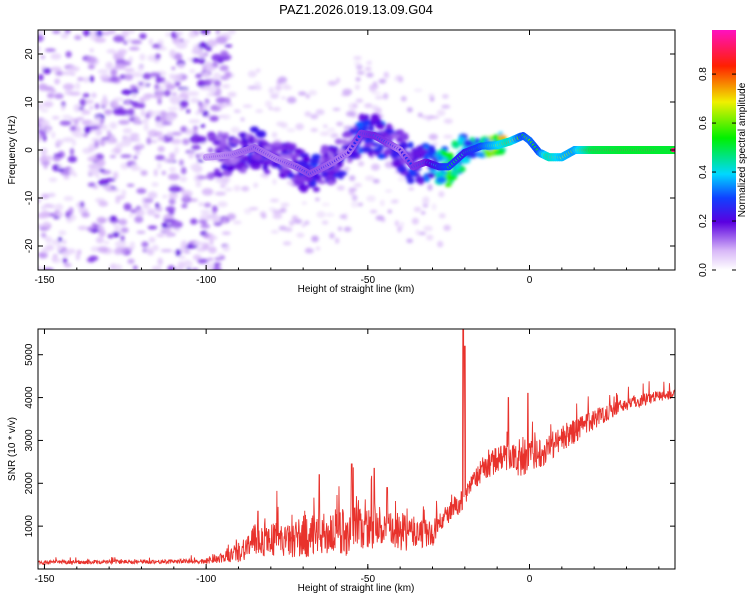 The width and height of the screenshot is (750, 600). I want to click on spectrogram-ytick-label: -10, so click(29, 197).